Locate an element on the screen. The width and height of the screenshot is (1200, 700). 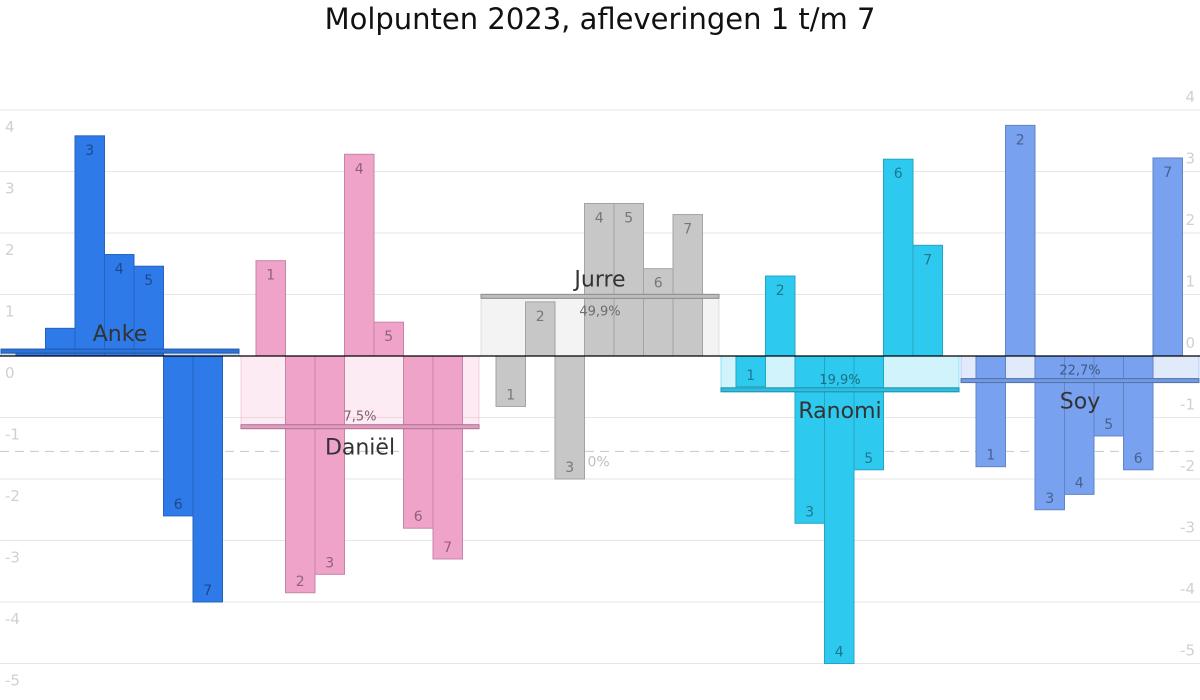
contestant-name-daniël: Daniël is located at coordinates (360, 448).